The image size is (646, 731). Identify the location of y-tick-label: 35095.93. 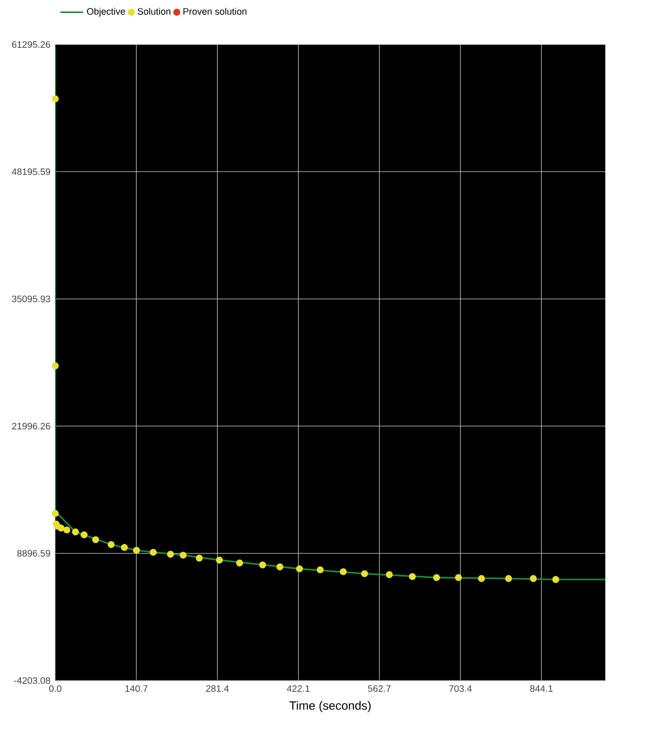
(31, 299).